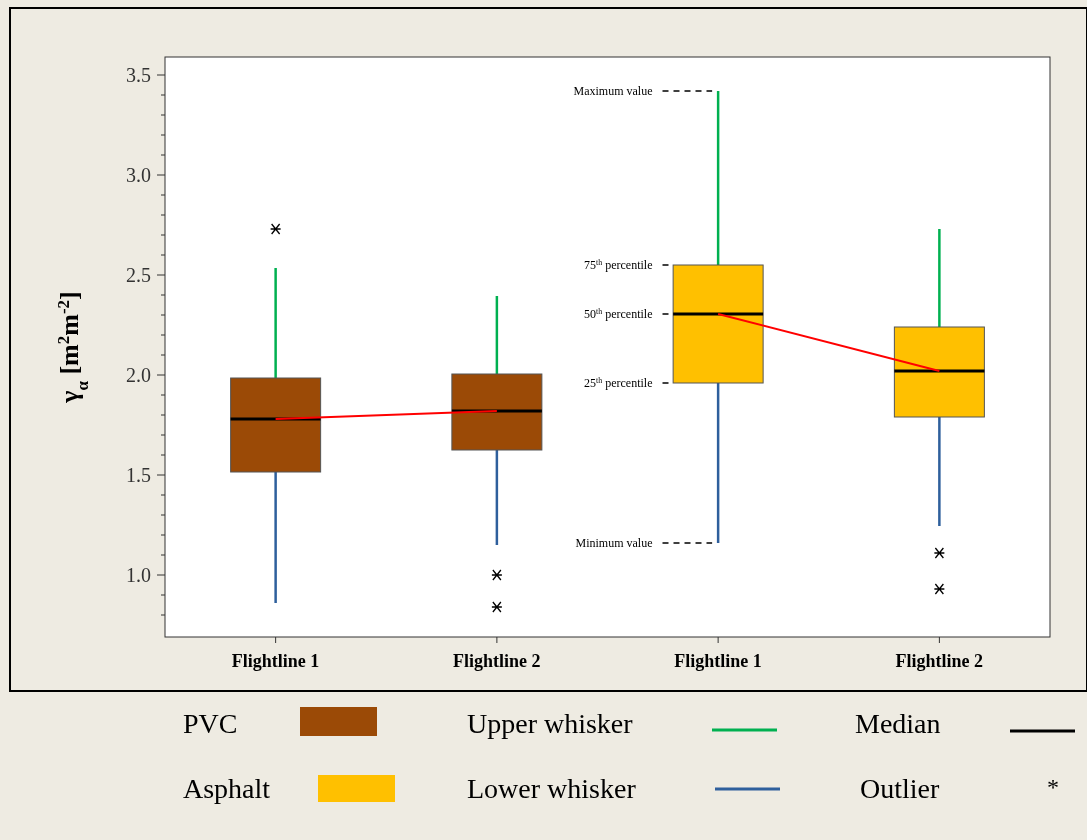  Describe the element at coordinates (613, 91) in the screenshot. I see `annotation: Maximum value` at that location.